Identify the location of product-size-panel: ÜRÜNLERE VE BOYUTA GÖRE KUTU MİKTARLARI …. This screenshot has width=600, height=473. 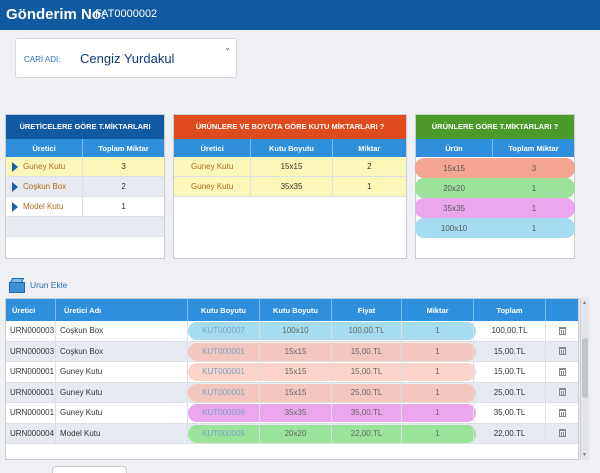
(290, 186).